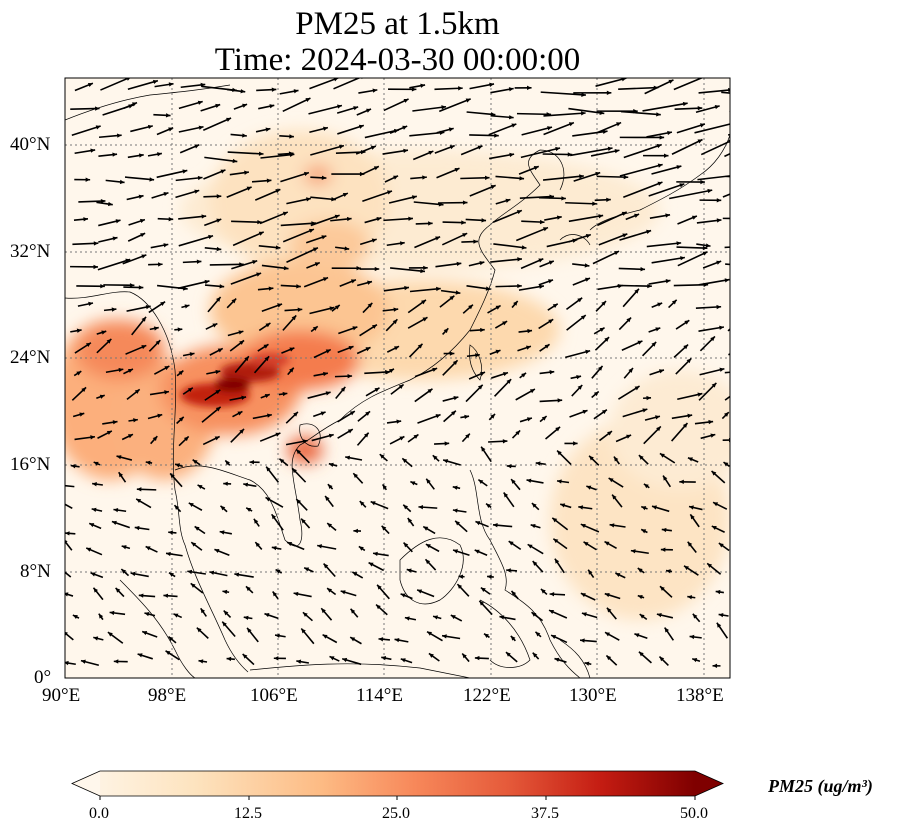  Describe the element at coordinates (61, 695) in the screenshot. I see `lon-tick-90e: 90°E` at that location.